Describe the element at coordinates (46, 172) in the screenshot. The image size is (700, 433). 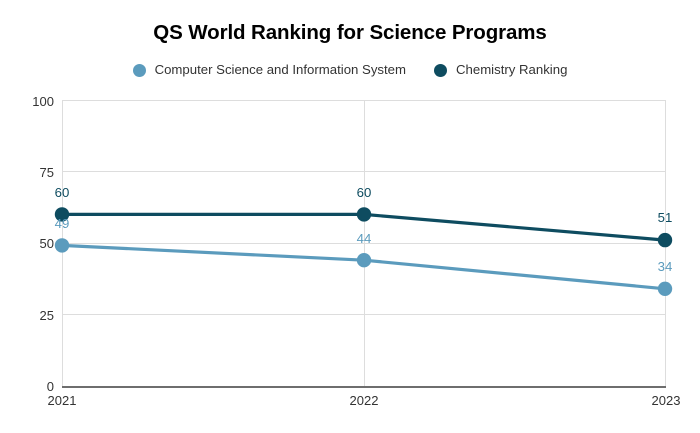
I see `y-axis-tick-75: 75` at that location.